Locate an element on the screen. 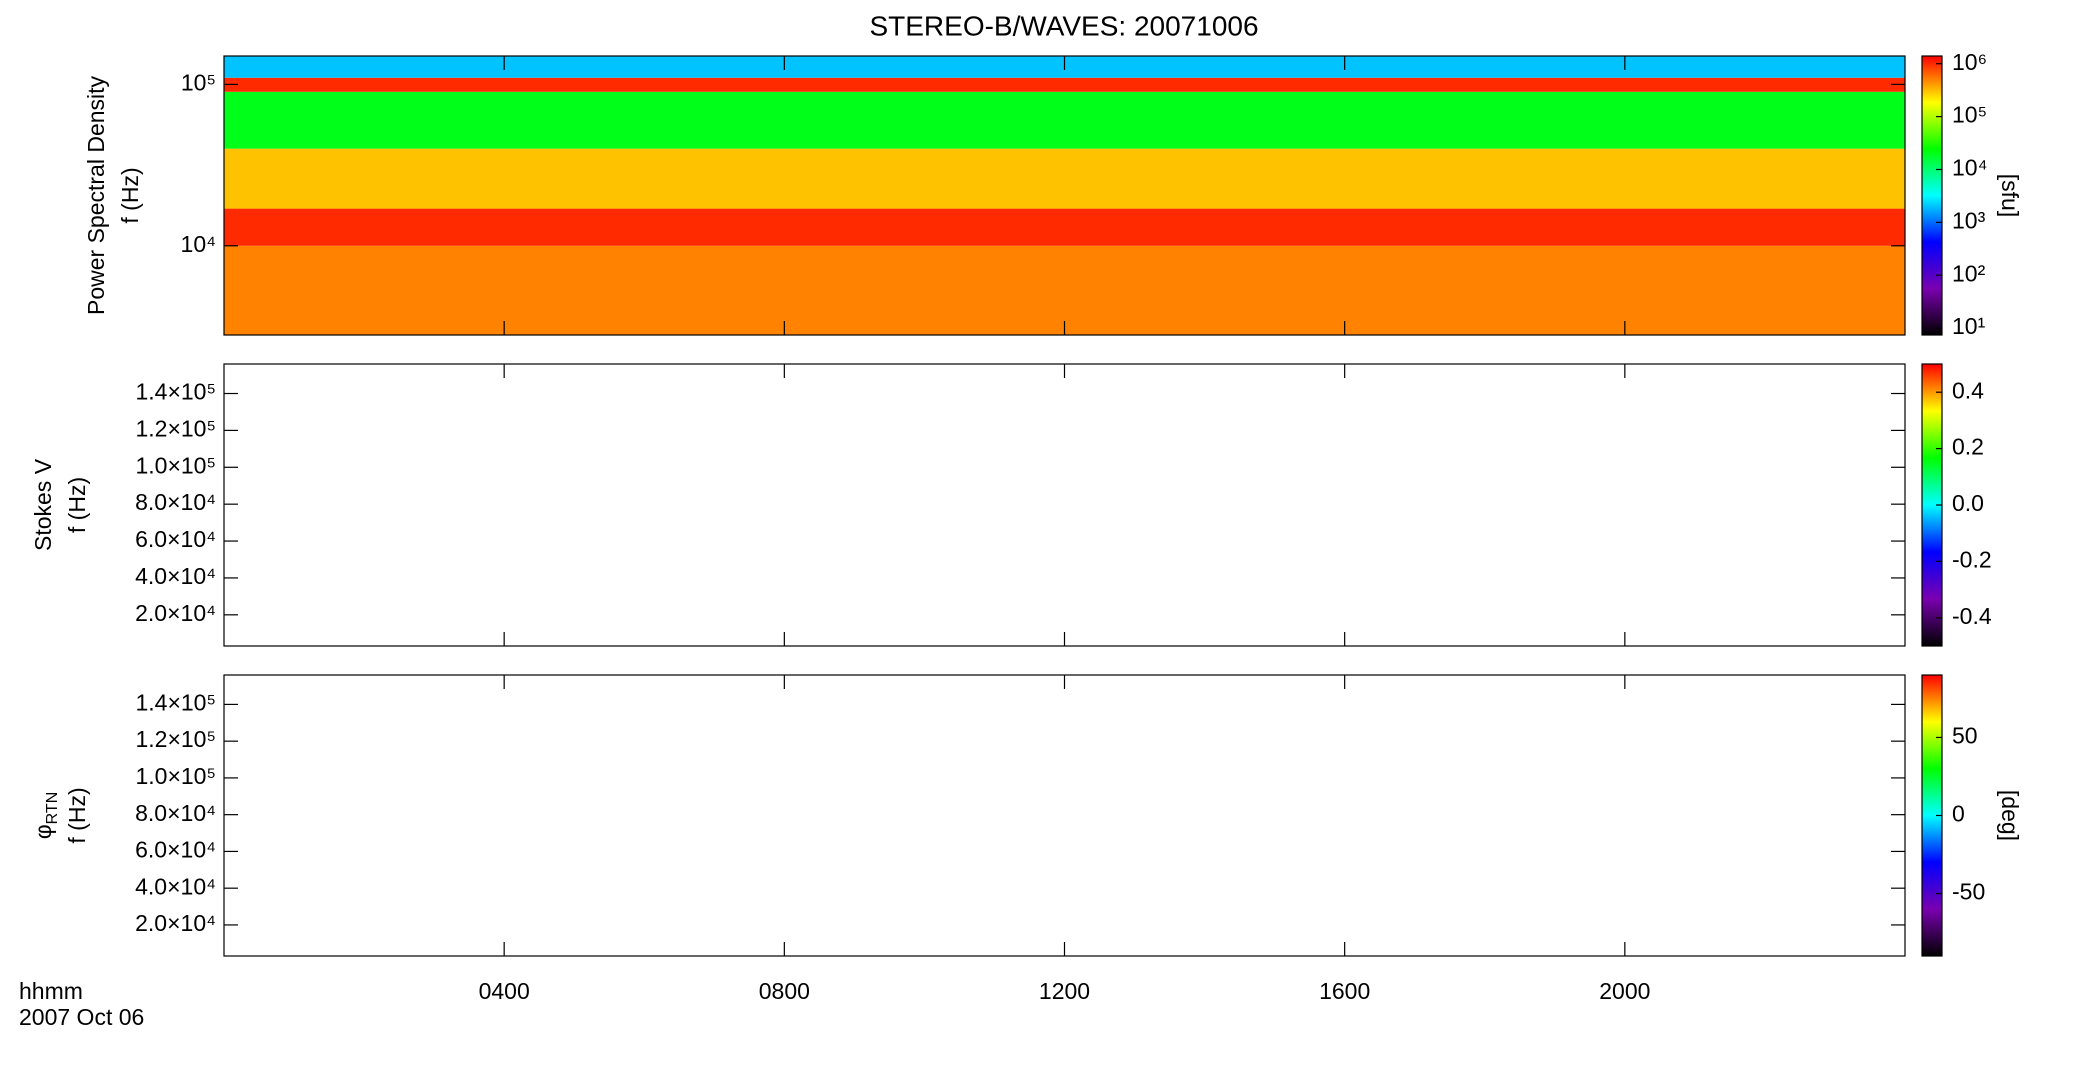  quantity-subscript: RTN is located at coordinates (52, 808).